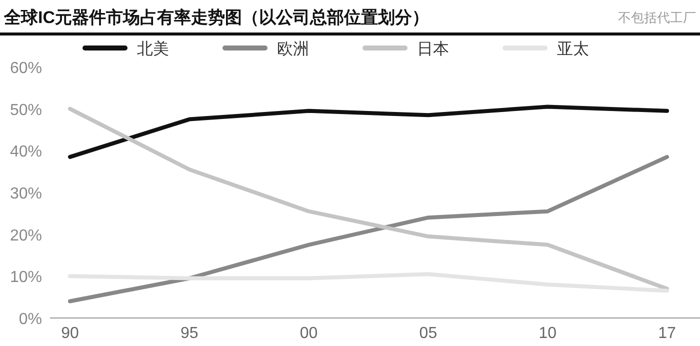 This screenshot has height=346, width=700. I want to click on chart-title: 全球IC元器件市场占有率走势图（以公司总部位置划分）, so click(216, 17).